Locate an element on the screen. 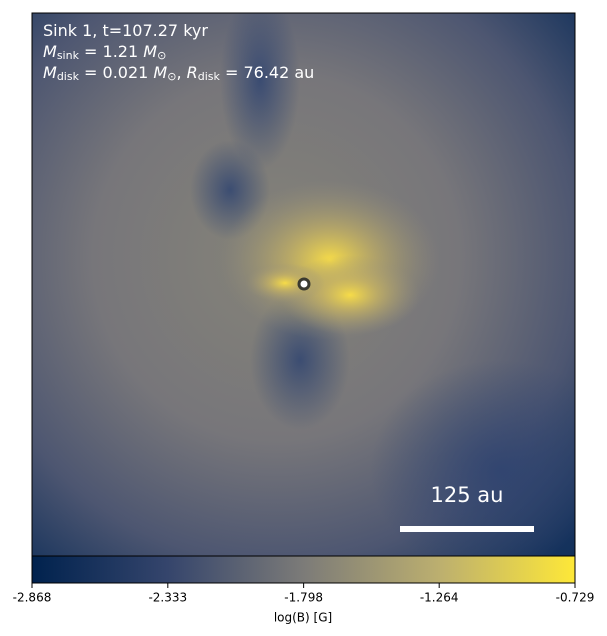 Image resolution: width=607 pixels, height=636 pixels. annotation: Sink 1, t=107.27 kyr is located at coordinates (125, 30).